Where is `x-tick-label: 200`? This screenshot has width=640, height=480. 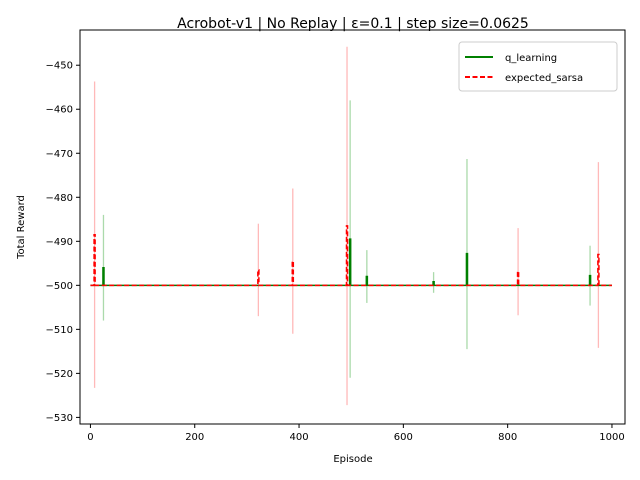 x-tick-label: 200 is located at coordinates (194, 437).